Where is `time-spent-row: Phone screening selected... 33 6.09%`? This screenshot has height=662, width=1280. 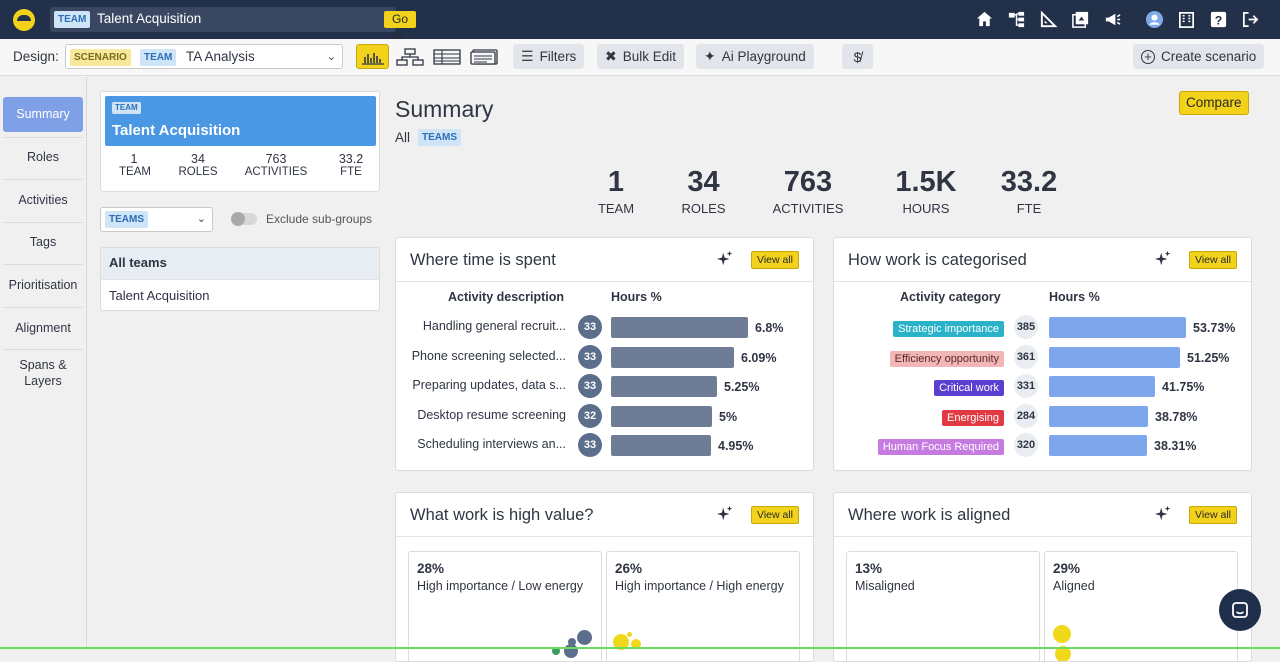 time-spent-row: Phone screening selected... 33 6.09% is located at coordinates (604, 358).